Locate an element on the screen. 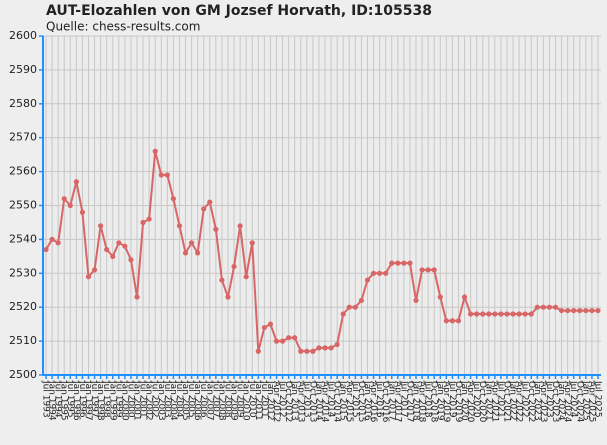 Image resolution: width=607 pixels, height=445 pixels. x-tick-label: Jul 2005 is located at coordinates (191, 399).